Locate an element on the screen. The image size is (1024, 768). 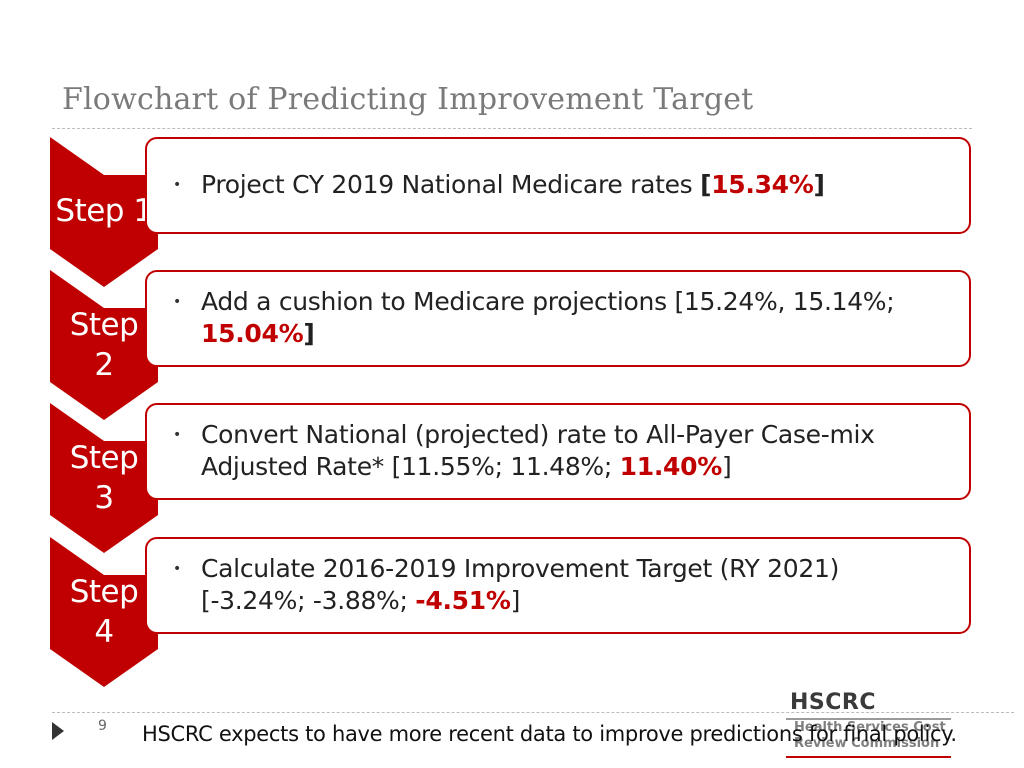
logo-brand: HSCRC is located at coordinates (833, 702).